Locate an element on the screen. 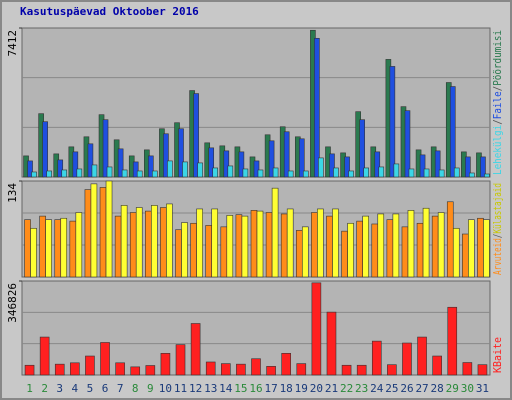  x-tick-label: 15 is located at coordinates (240, 388).